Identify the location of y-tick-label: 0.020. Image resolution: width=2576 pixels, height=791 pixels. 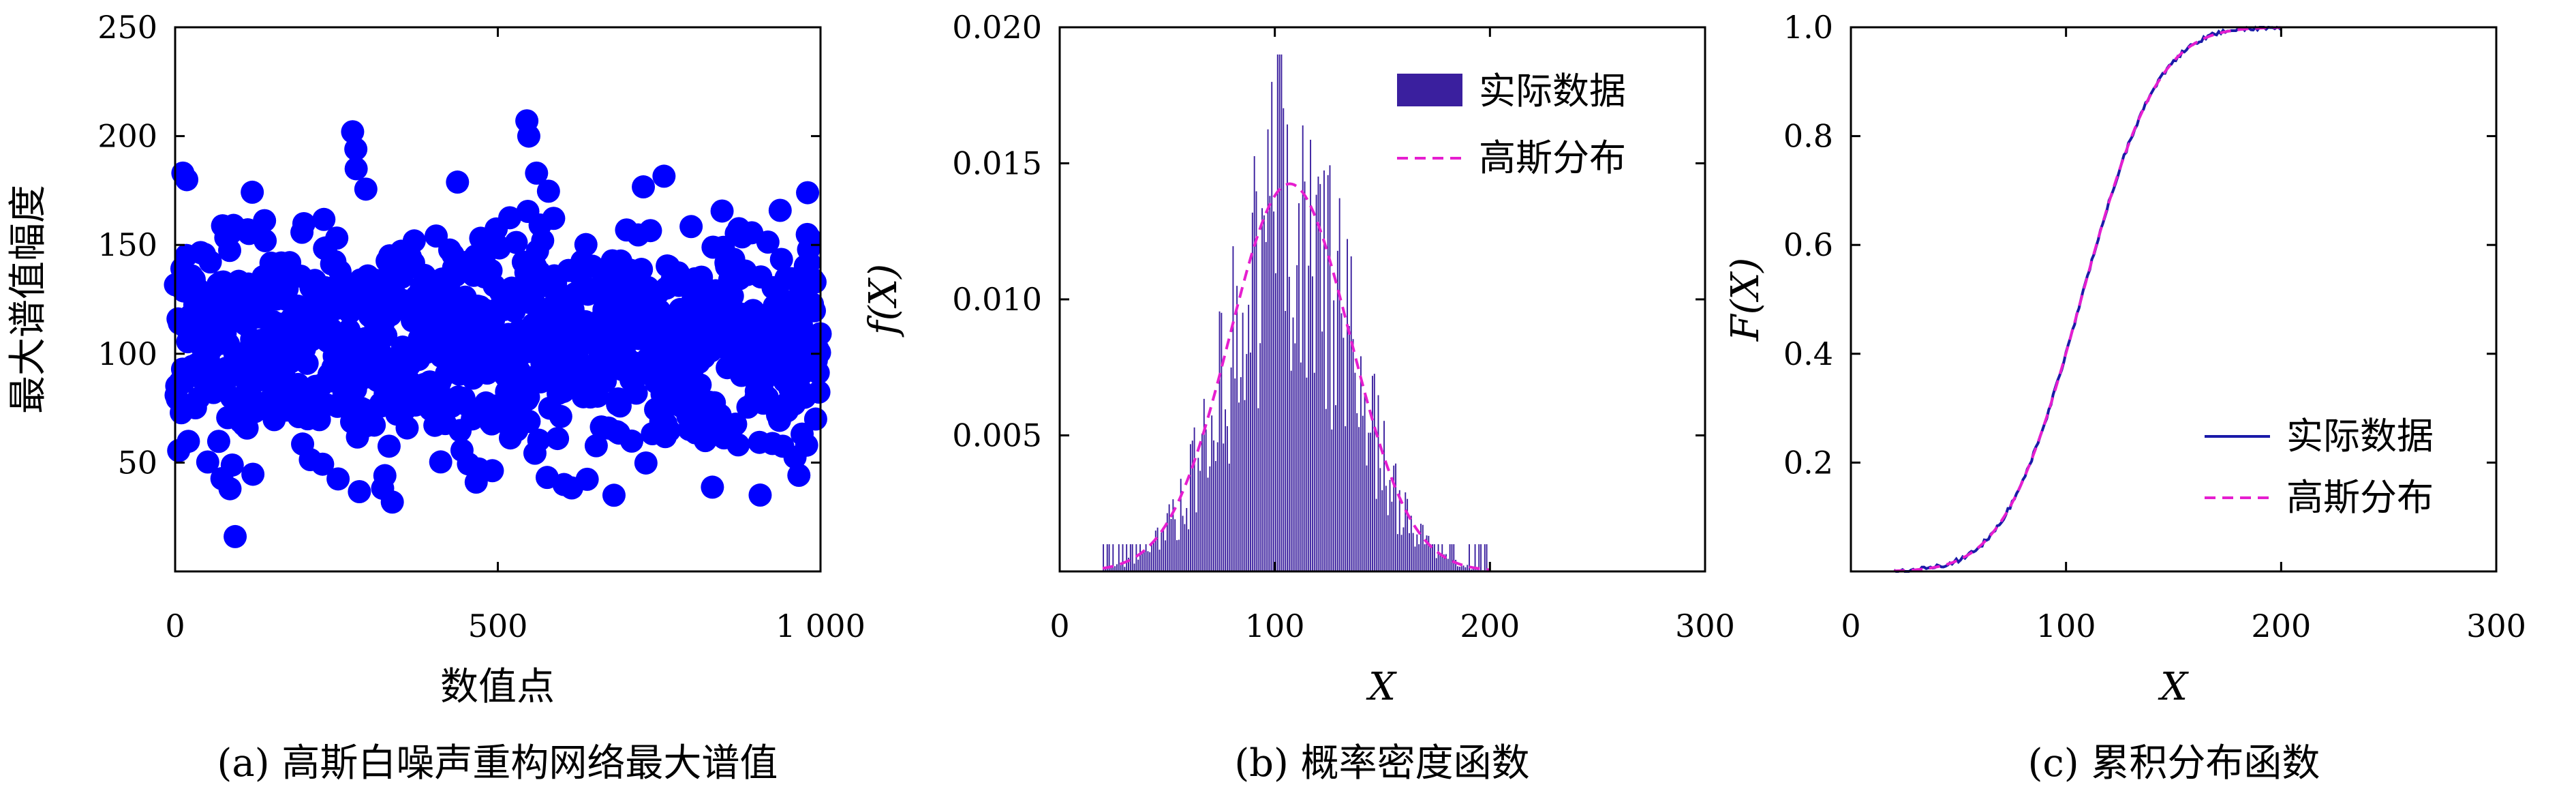
(997, 27).